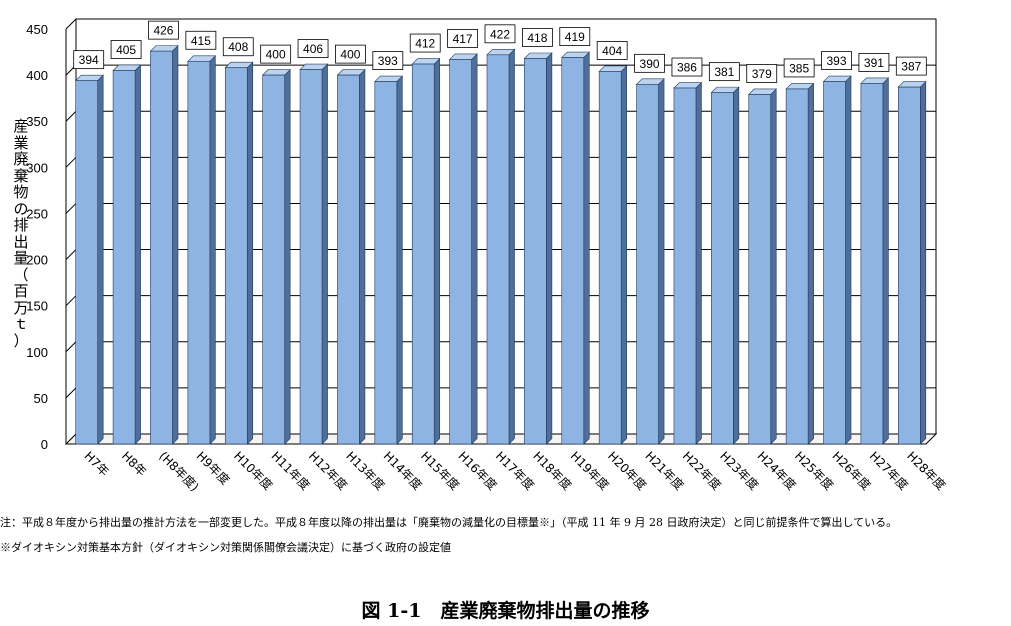 This screenshot has height=626, width=1011. What do you see at coordinates (21, 233) in the screenshot?
I see `y-axis-label: 産業廃棄物の排出量（百万 ｔ）` at bounding box center [21, 233].